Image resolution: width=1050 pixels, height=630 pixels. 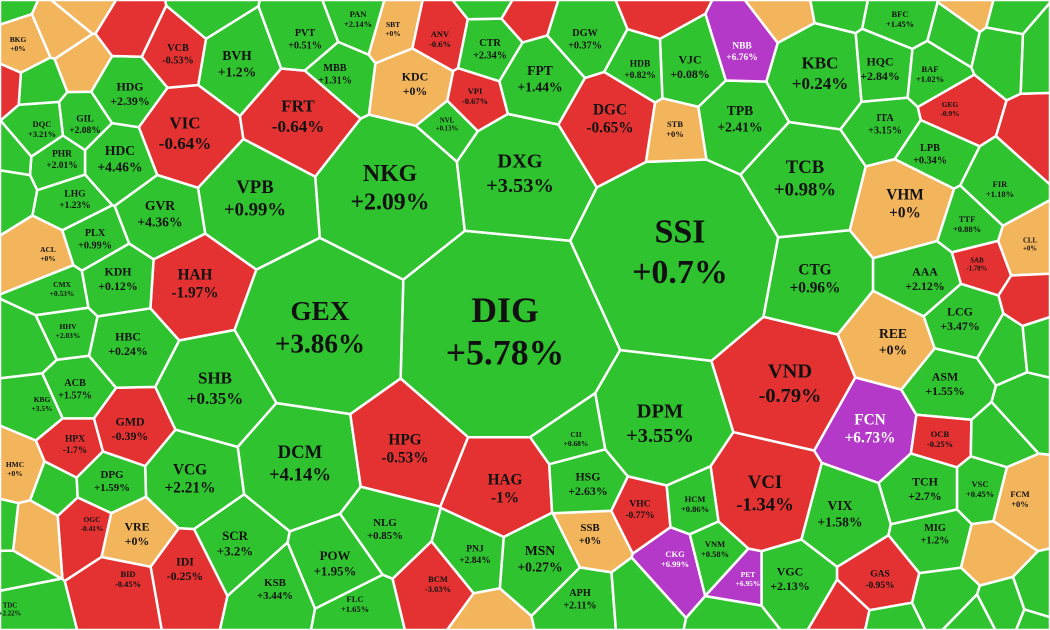 I want to click on stock-cell: TPB+2.41%, so click(x=744, y=127).